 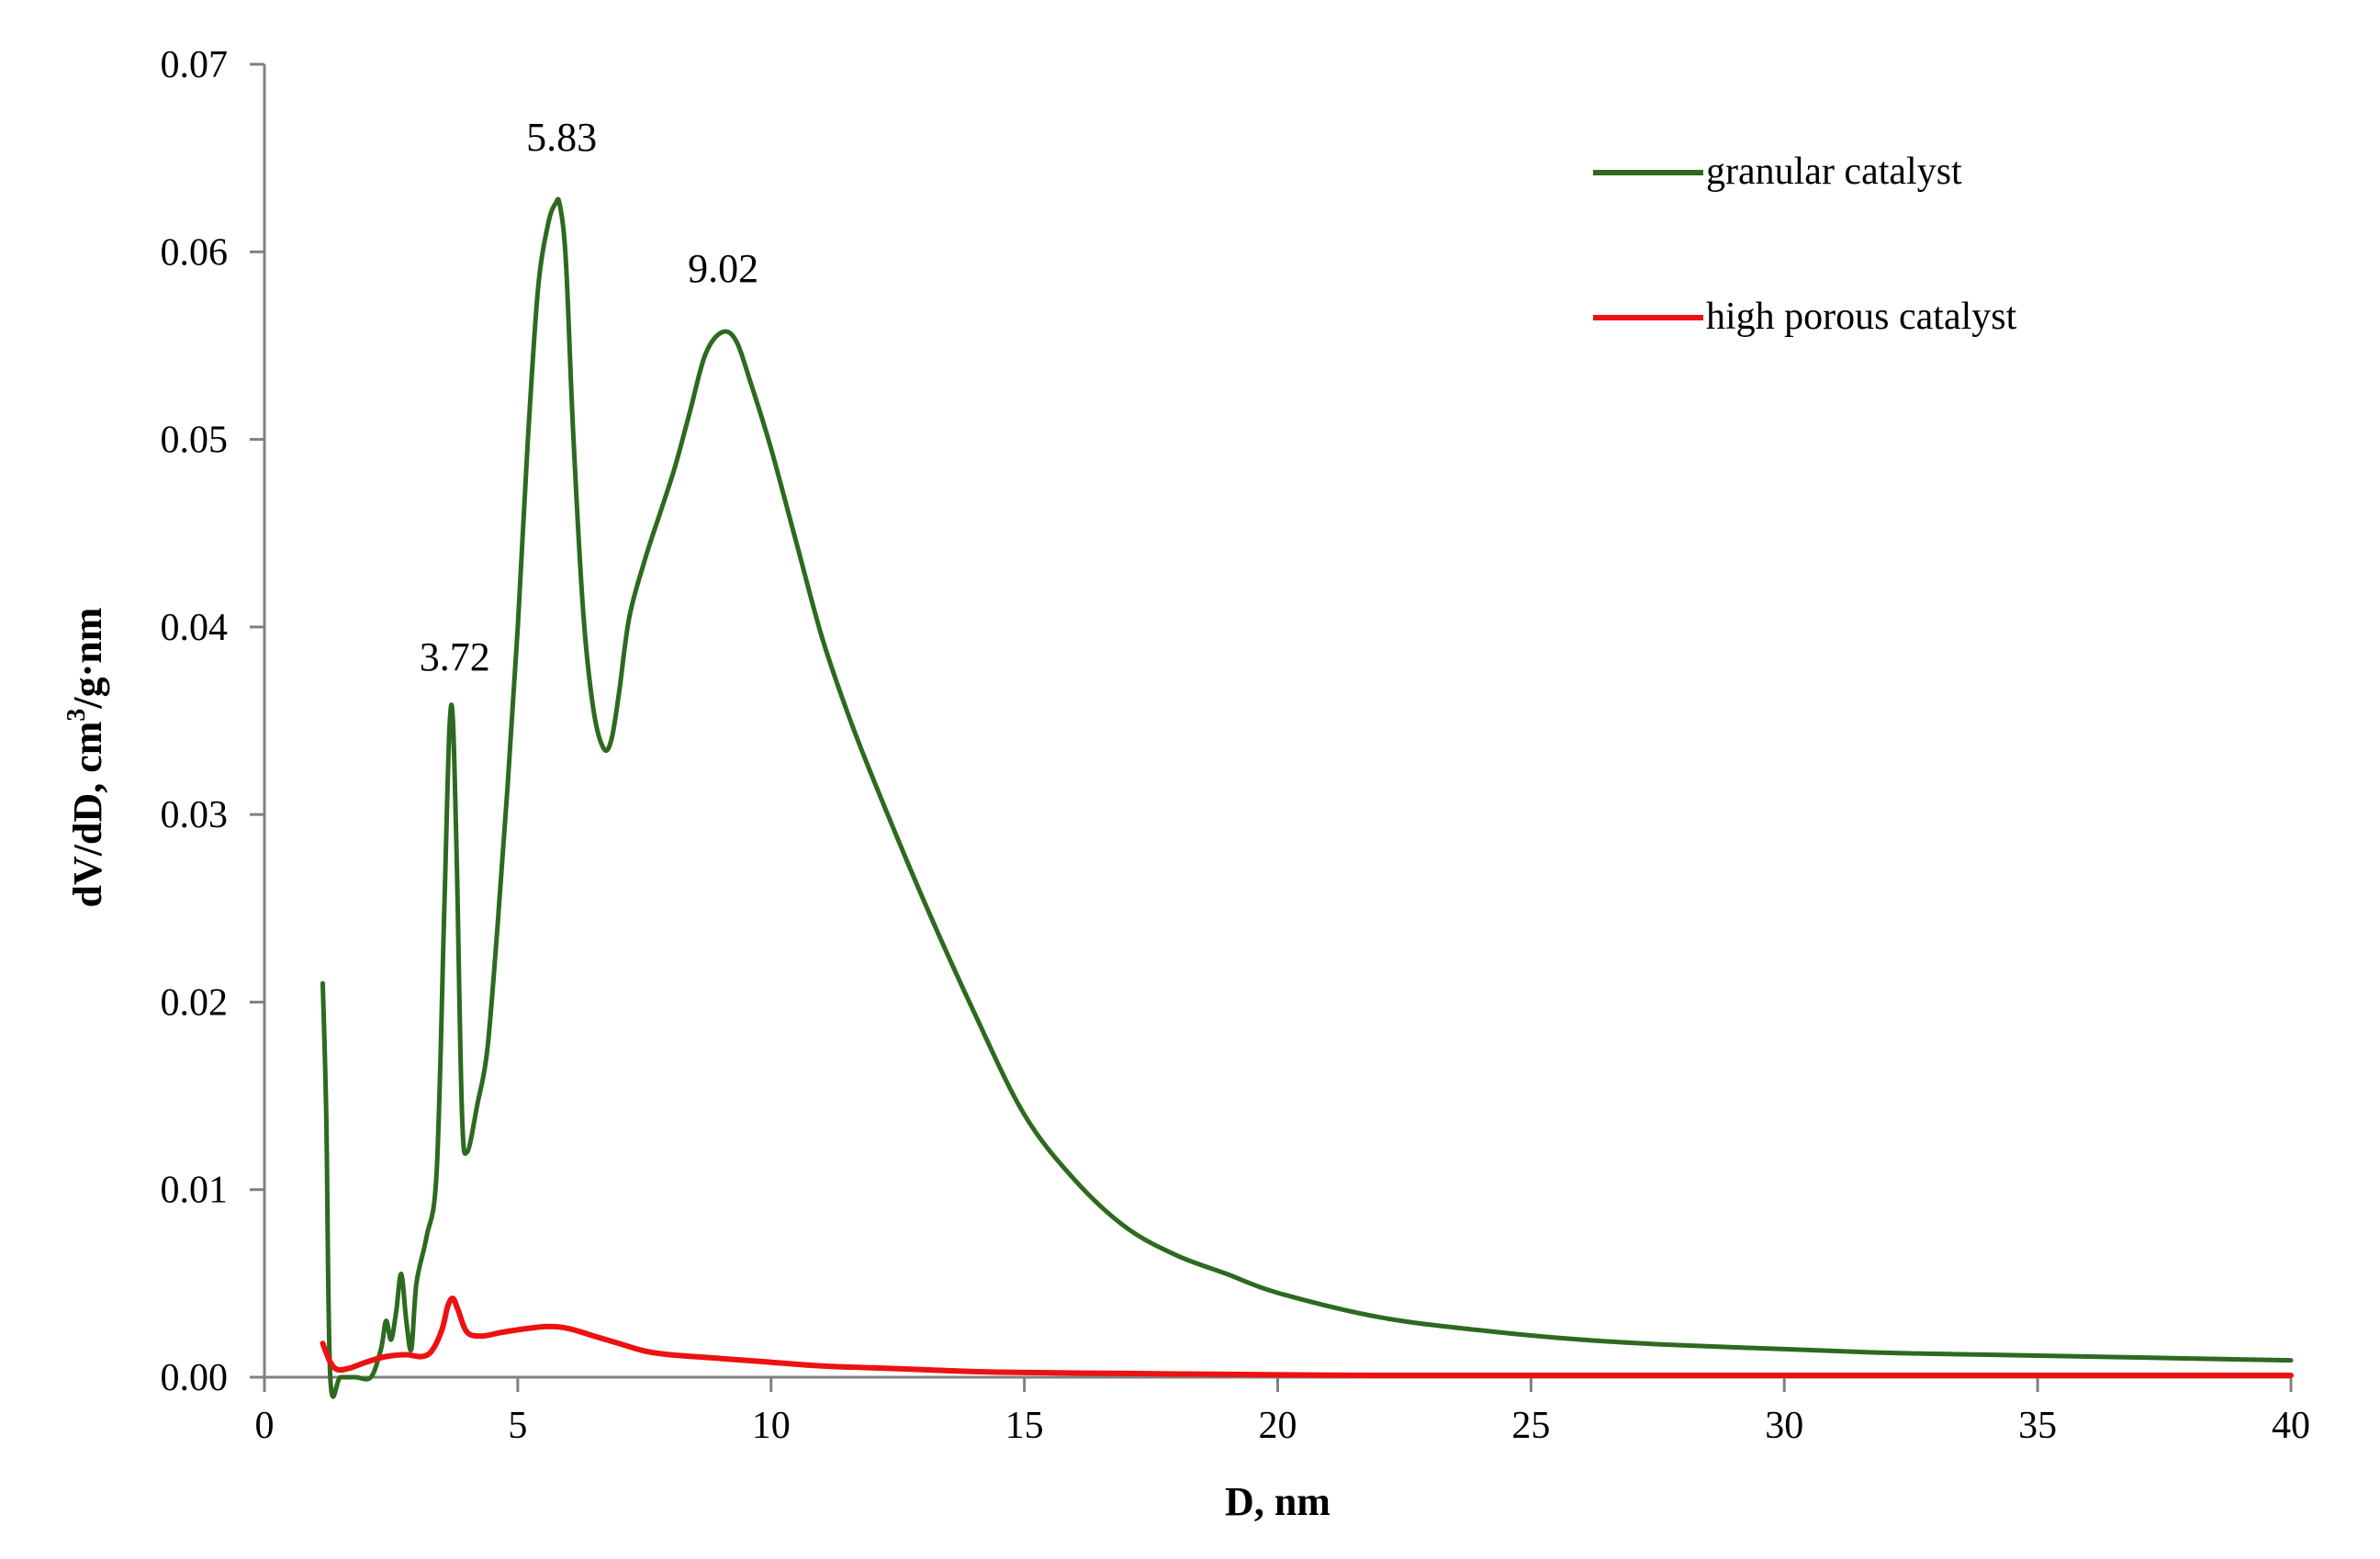 What do you see at coordinates (195, 441) in the screenshot?
I see `y-tick-label: 0.05` at bounding box center [195, 441].